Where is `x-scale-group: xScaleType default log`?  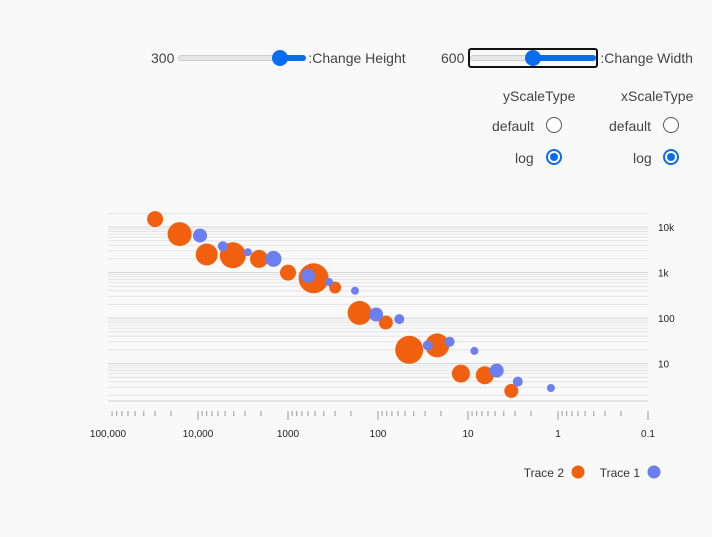 x-scale-group: xScaleType default log is located at coordinates (647, 133).